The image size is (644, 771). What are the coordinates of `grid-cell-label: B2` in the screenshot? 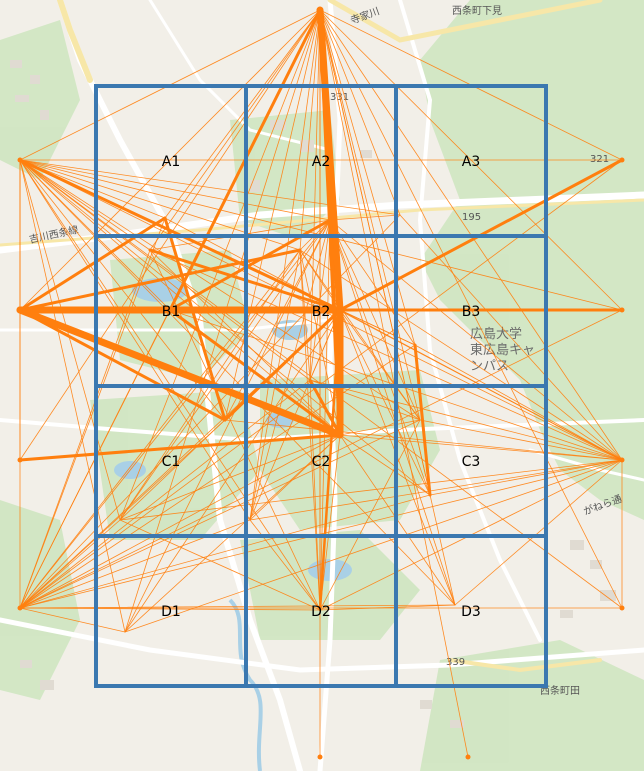 It's located at (321, 312).